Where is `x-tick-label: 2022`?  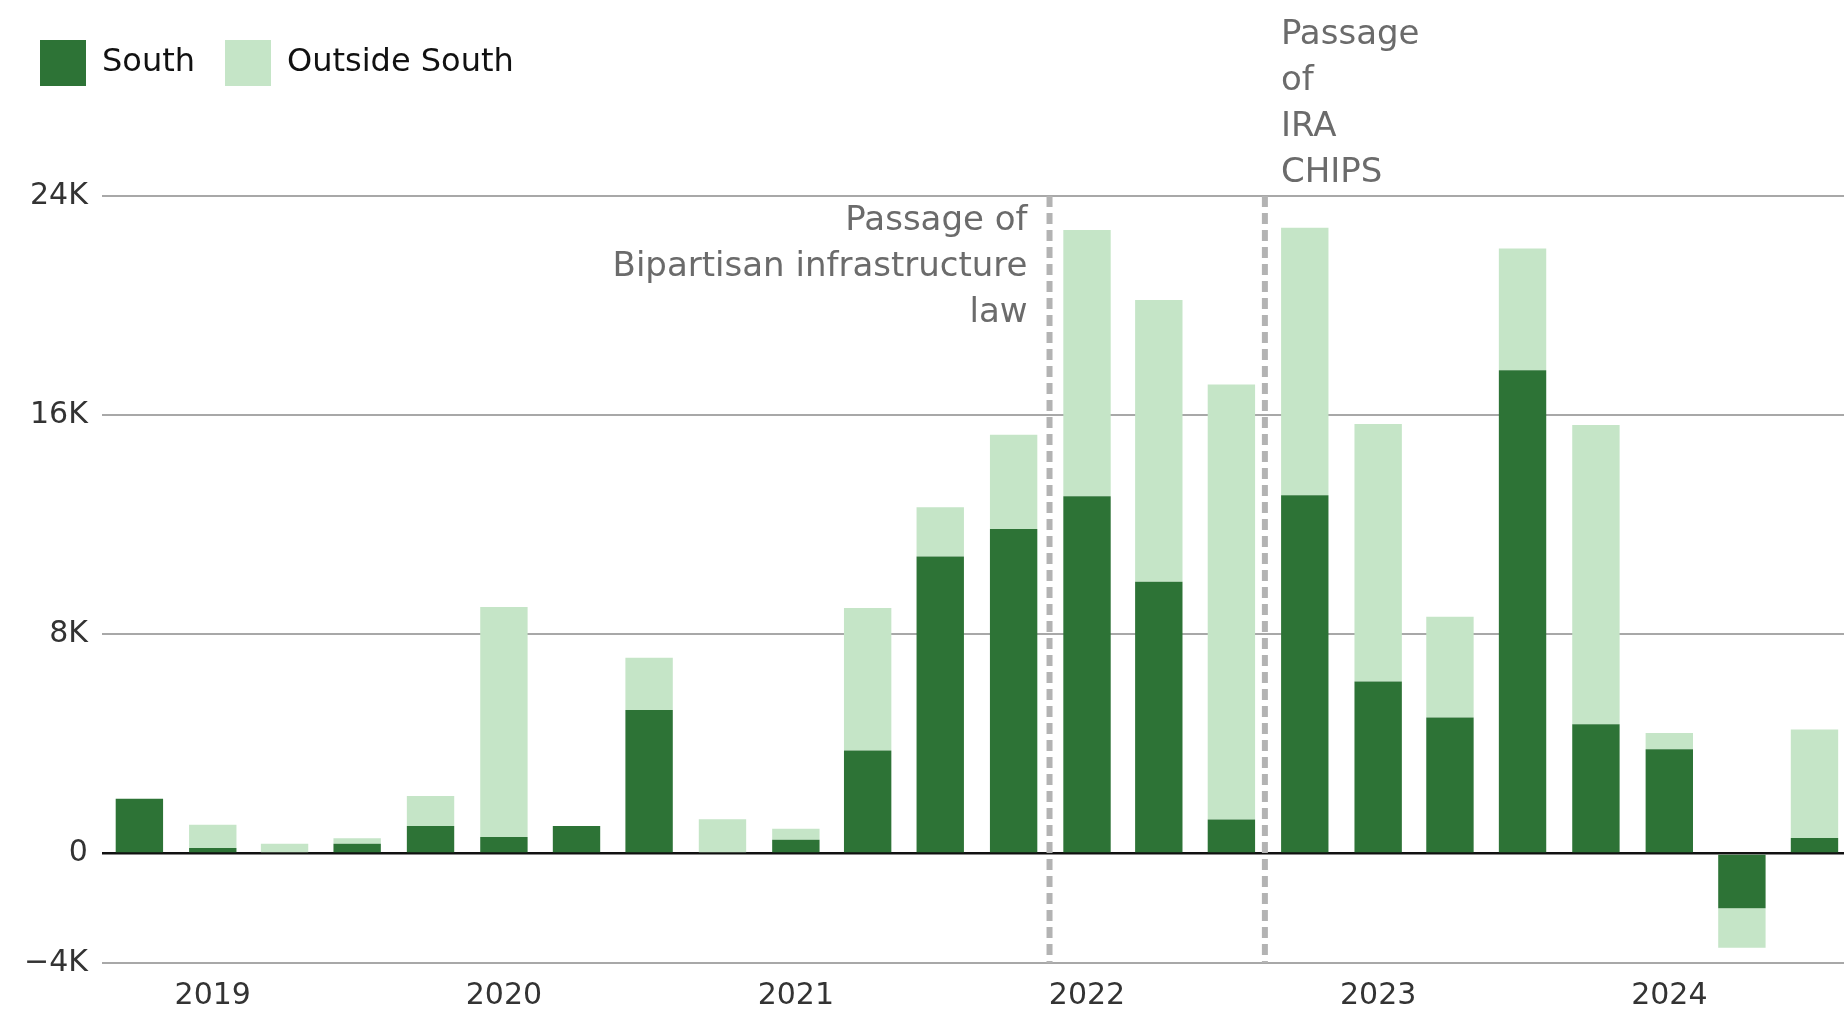
x-tick-label: 2022 is located at coordinates (1087, 993).